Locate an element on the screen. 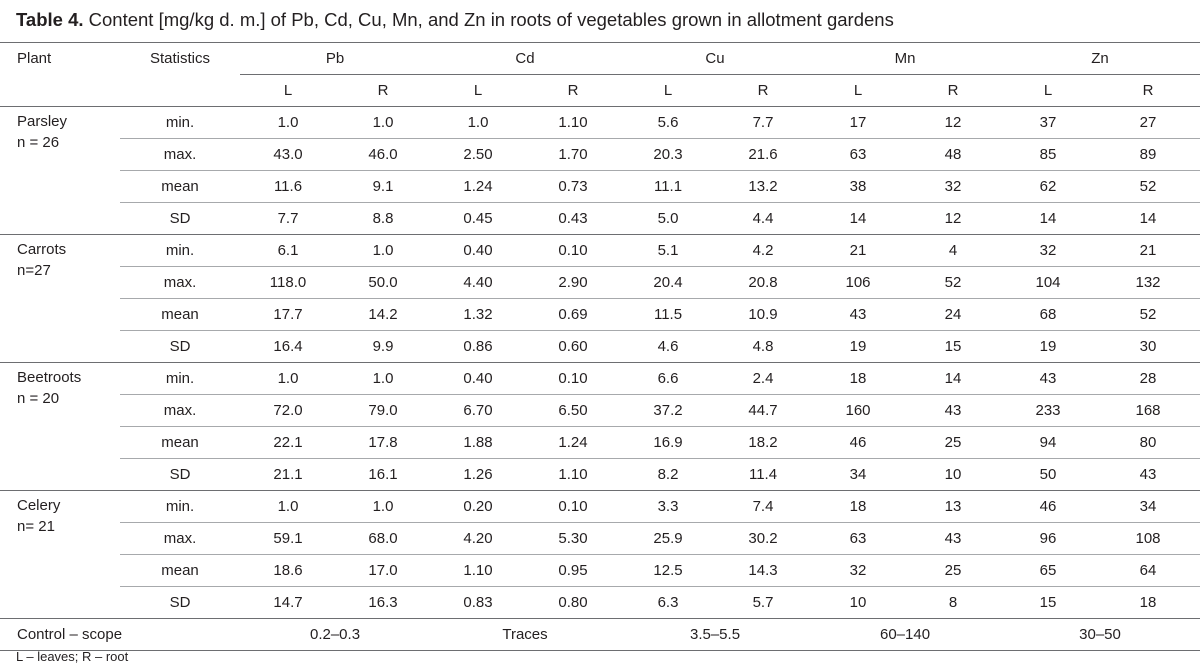 The width and height of the screenshot is (1200, 670). control-label: Control – scope is located at coordinates (120, 634).